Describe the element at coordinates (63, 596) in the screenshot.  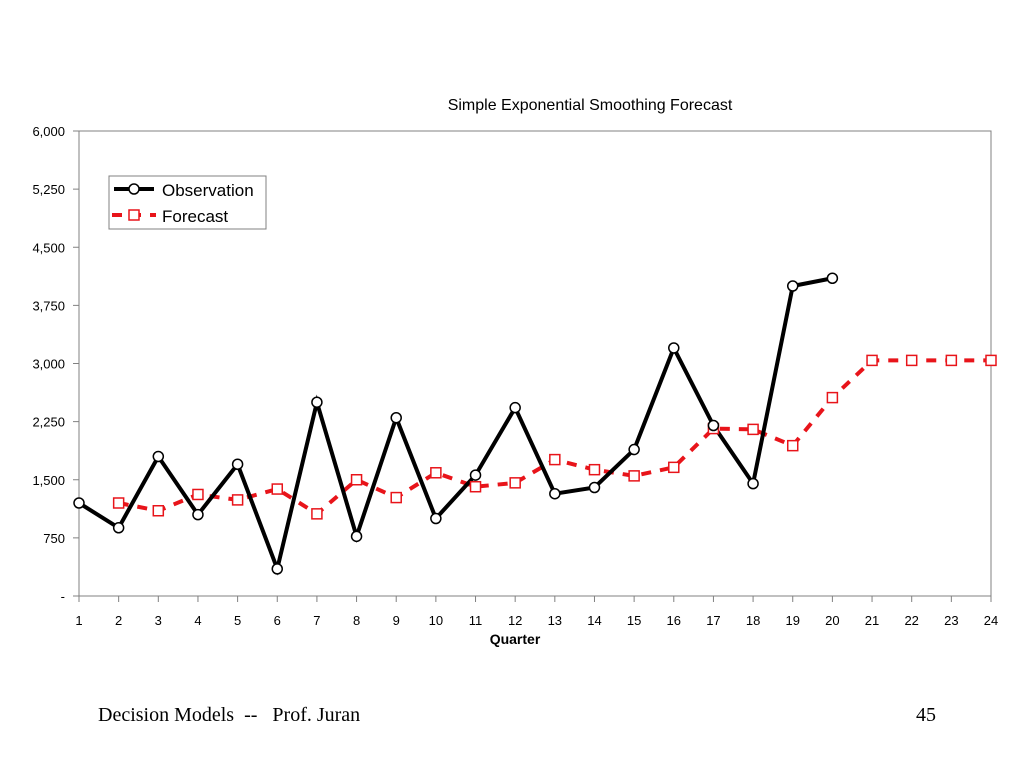
I see `y-tick-label: -` at that location.